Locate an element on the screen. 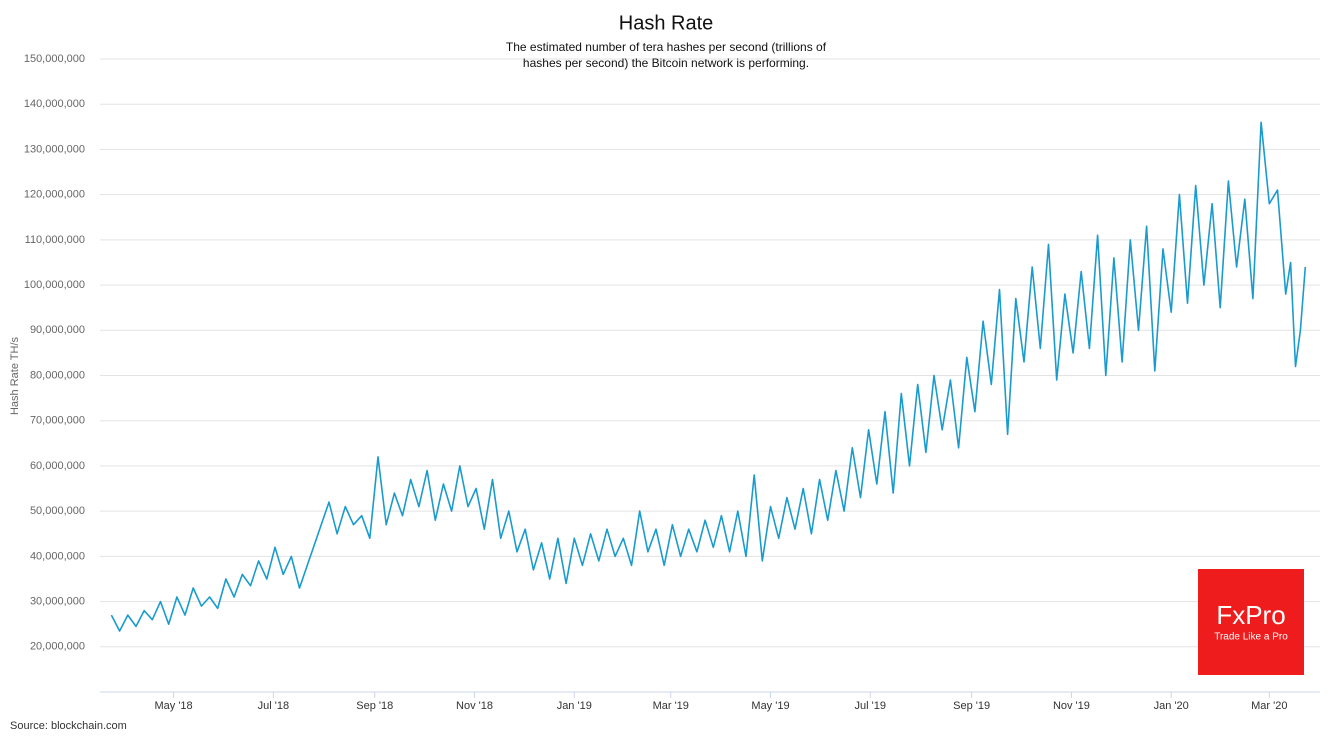 The height and width of the screenshot is (737, 1332). y-tick-label: 30,000,000 is located at coordinates (57, 601).